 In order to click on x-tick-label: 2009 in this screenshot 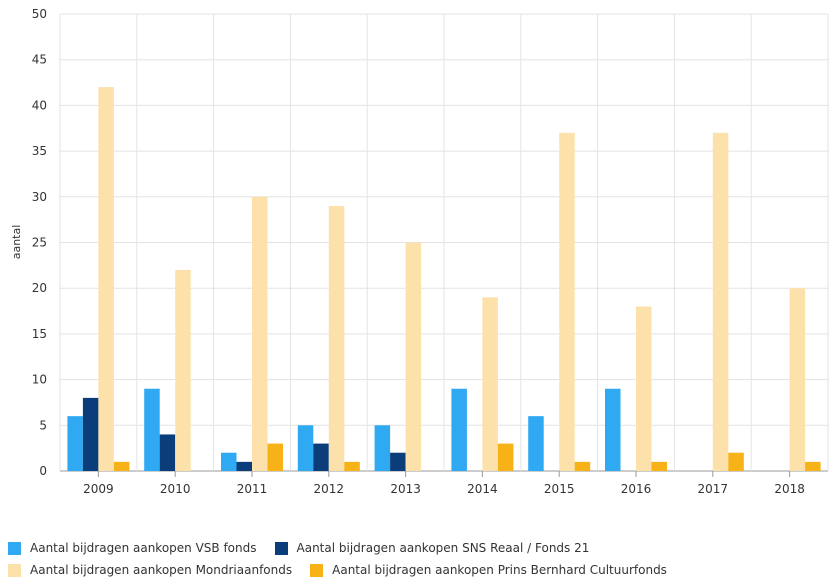, I will do `click(98, 489)`.